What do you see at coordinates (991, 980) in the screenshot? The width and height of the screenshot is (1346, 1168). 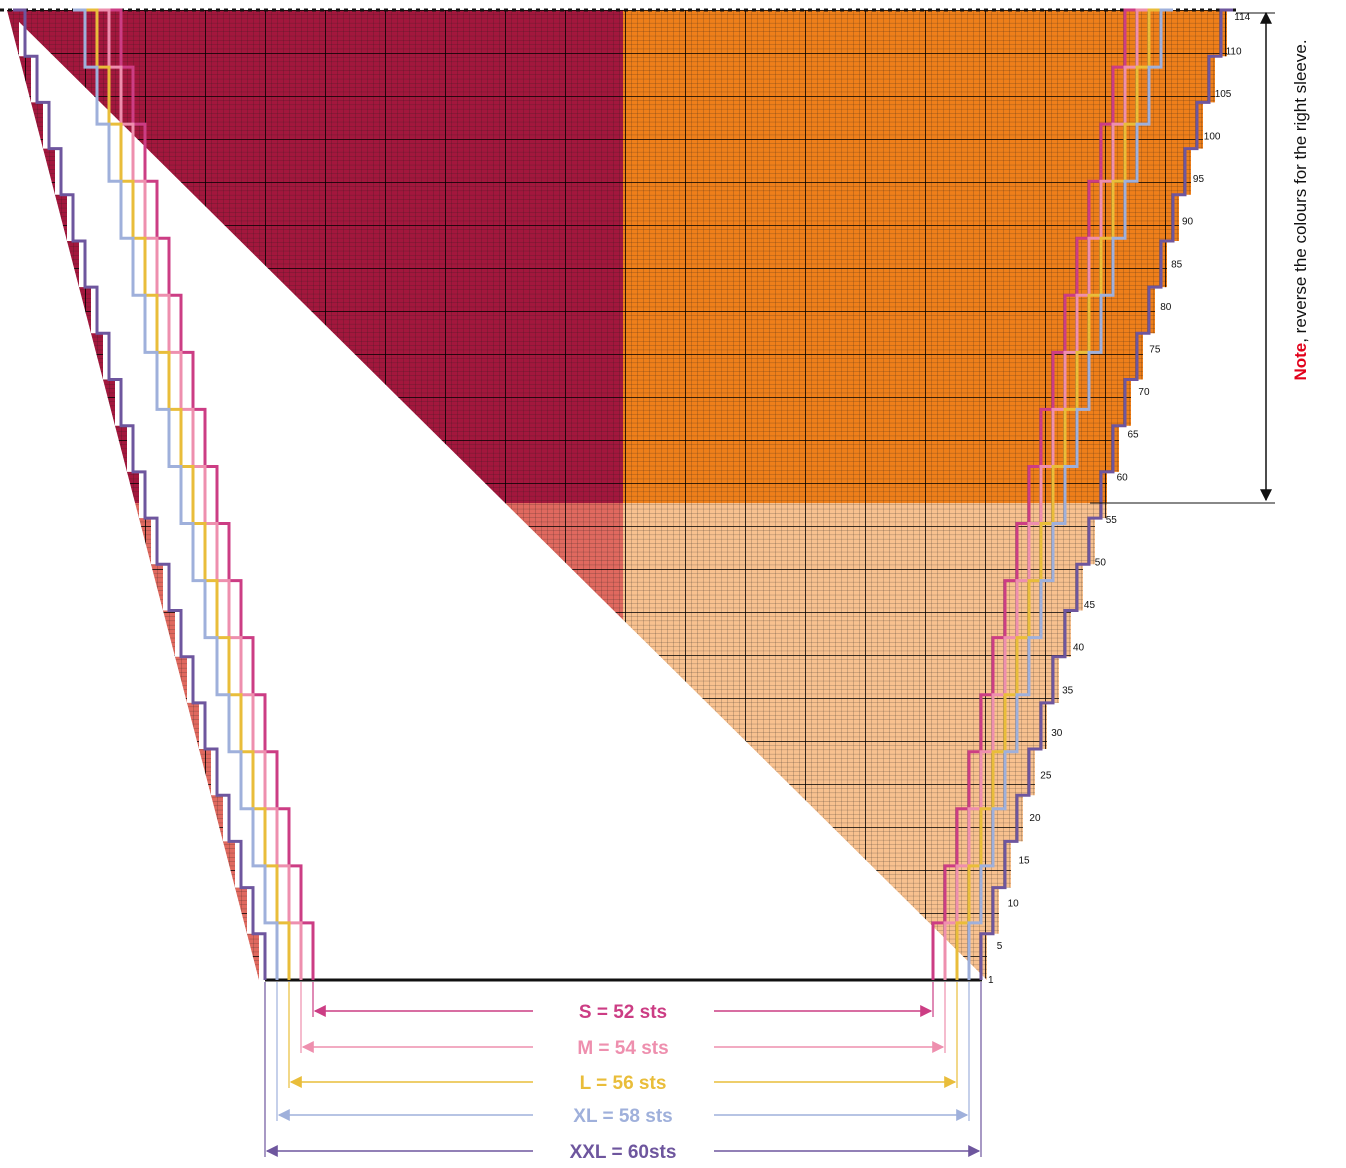 I see `row-number: 1` at bounding box center [991, 980].